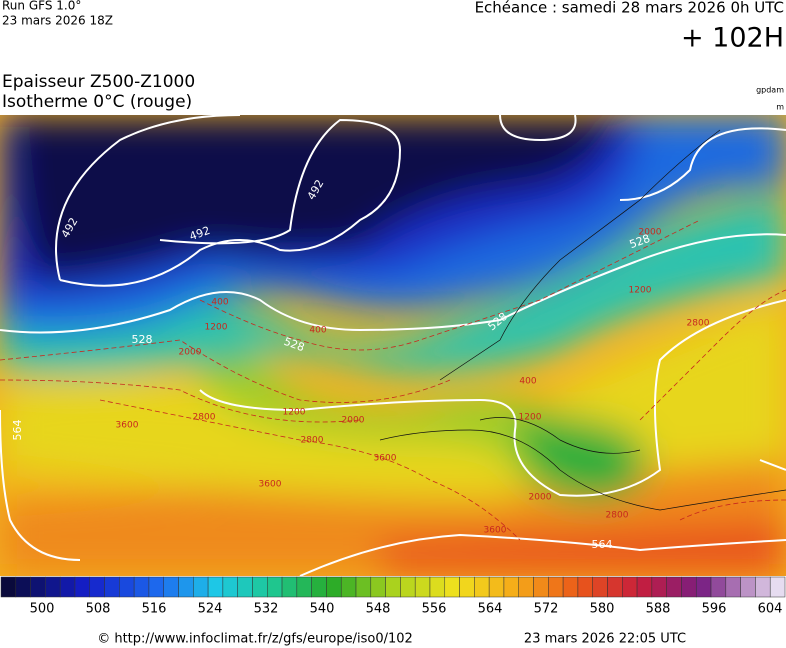  Describe the element at coordinates (57, 21) in the screenshot. I see `run-date: 23 mars 2026 18Z` at that location.